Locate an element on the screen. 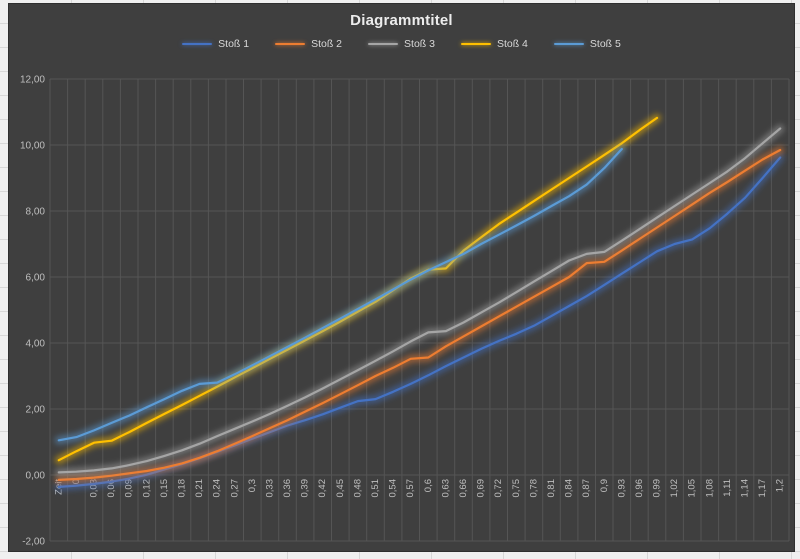 The height and width of the screenshot is (559, 800). legend-label: Stoß 1 is located at coordinates (234, 44).